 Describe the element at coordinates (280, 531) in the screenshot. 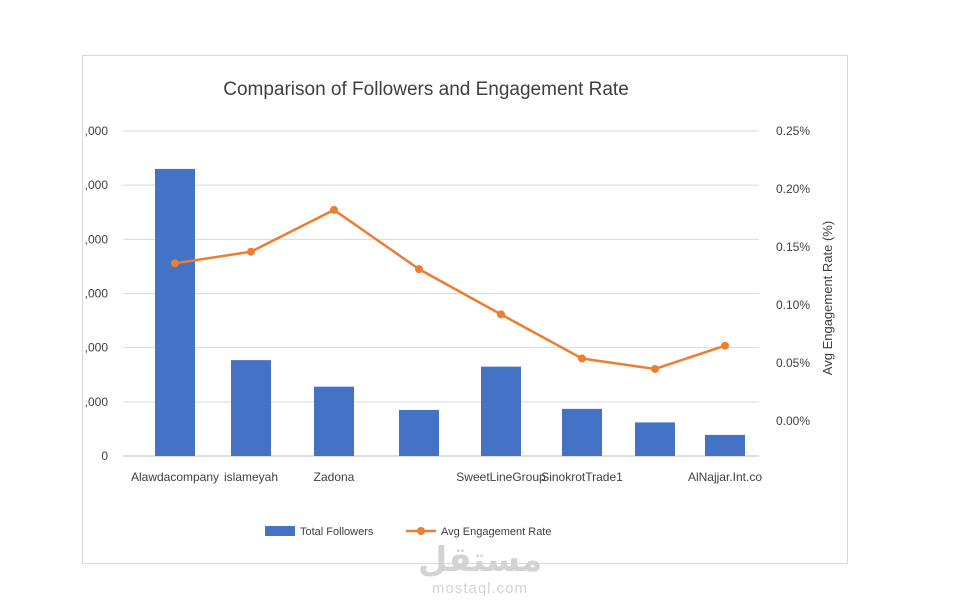

I see `legend-swatch-bar` at that location.